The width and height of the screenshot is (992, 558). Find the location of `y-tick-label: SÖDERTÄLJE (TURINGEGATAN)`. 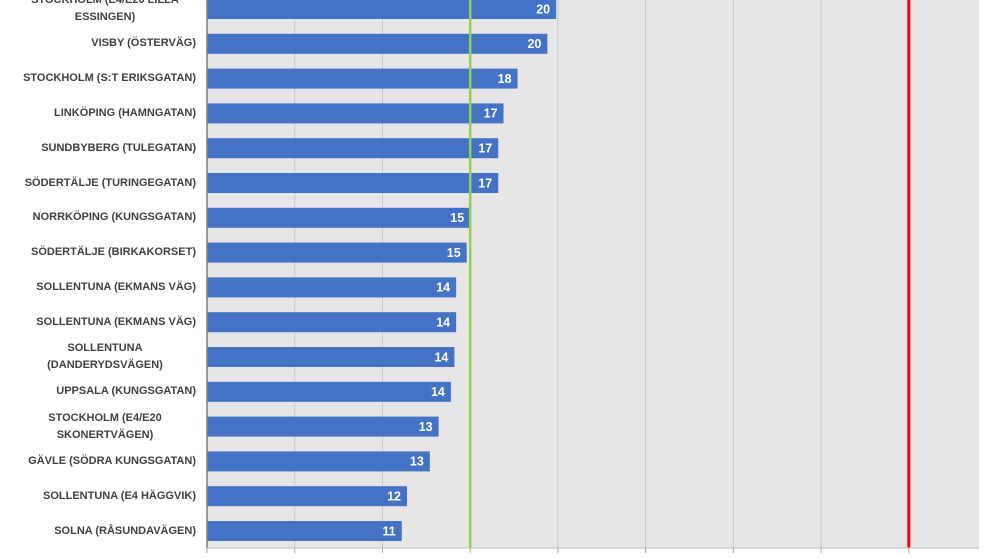

y-tick-label: SÖDERTÄLJE (TURINGEGATAN) is located at coordinates (102, 183).